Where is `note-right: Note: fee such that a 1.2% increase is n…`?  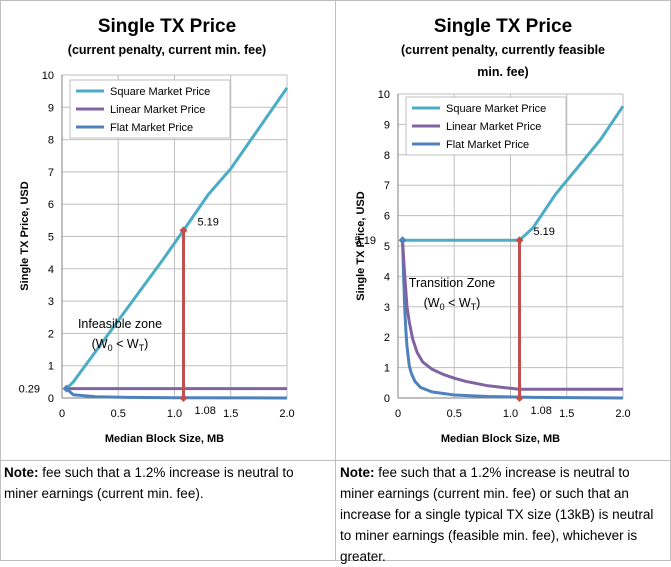 note-right: Note: fee such that a 1.2% increase is n… is located at coordinates (503, 514).